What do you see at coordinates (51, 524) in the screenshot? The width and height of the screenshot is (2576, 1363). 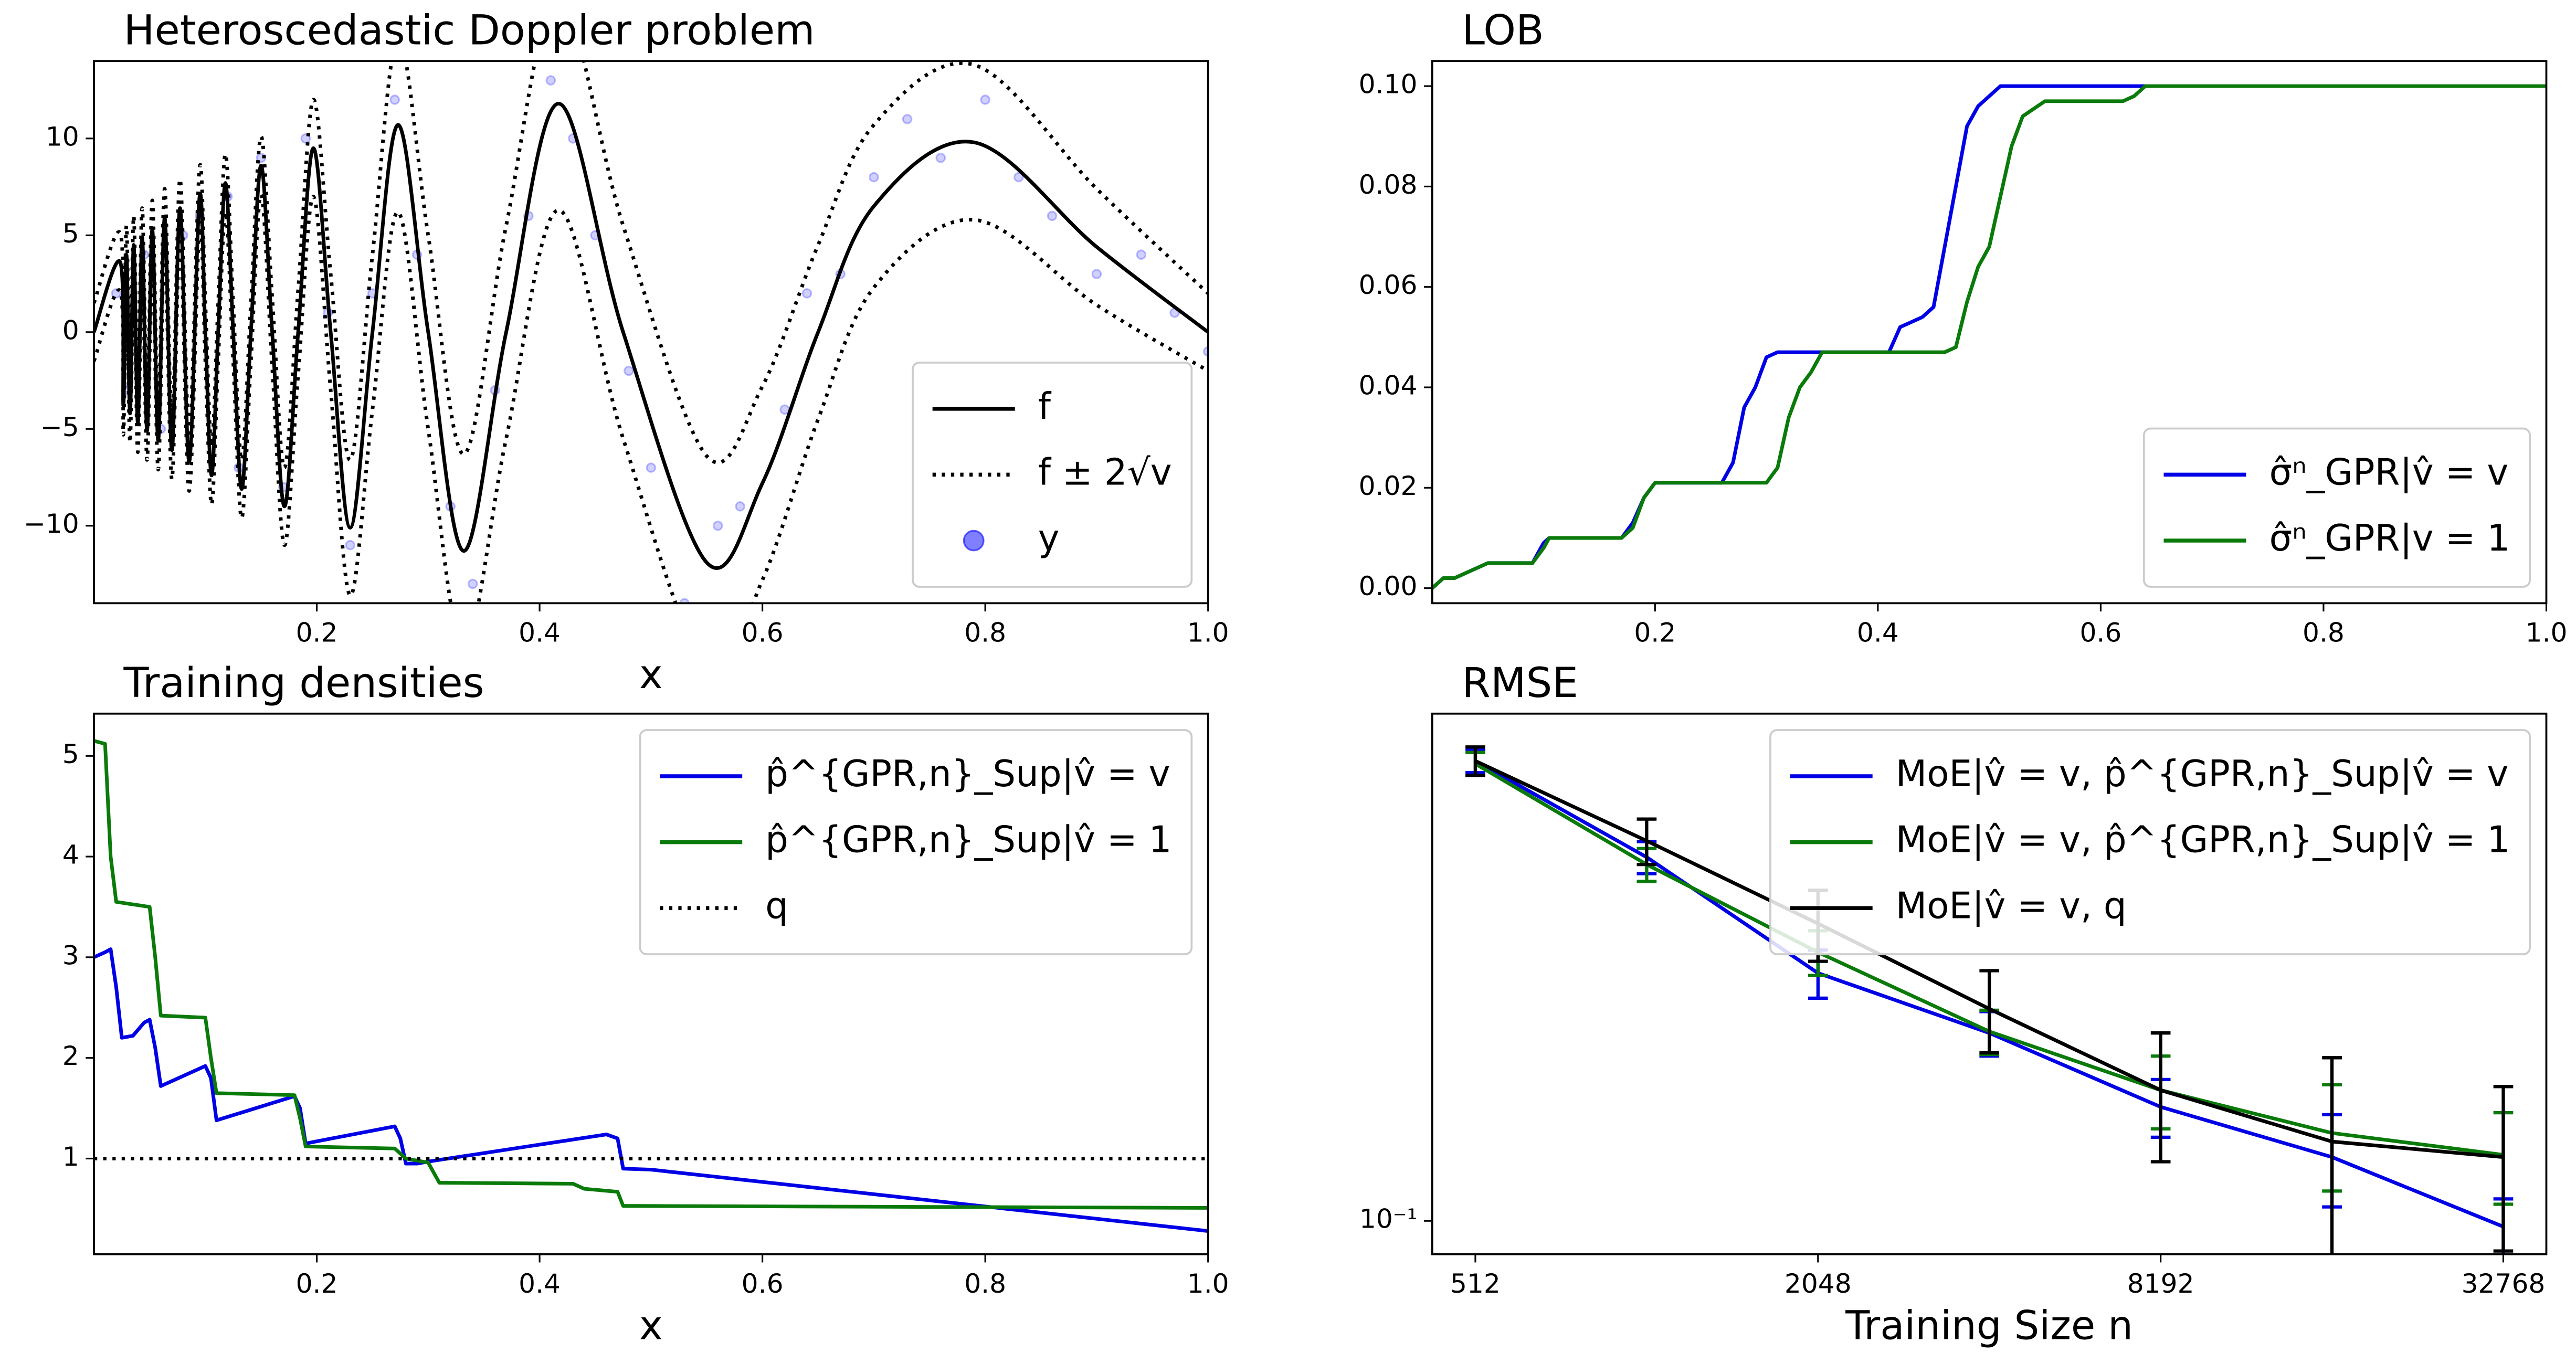 I see `y-tick-label: −10` at bounding box center [51, 524].